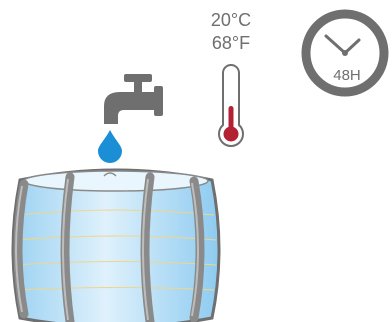  Describe the element at coordinates (133, 99) in the screenshot. I see `faucet-icon` at that location.